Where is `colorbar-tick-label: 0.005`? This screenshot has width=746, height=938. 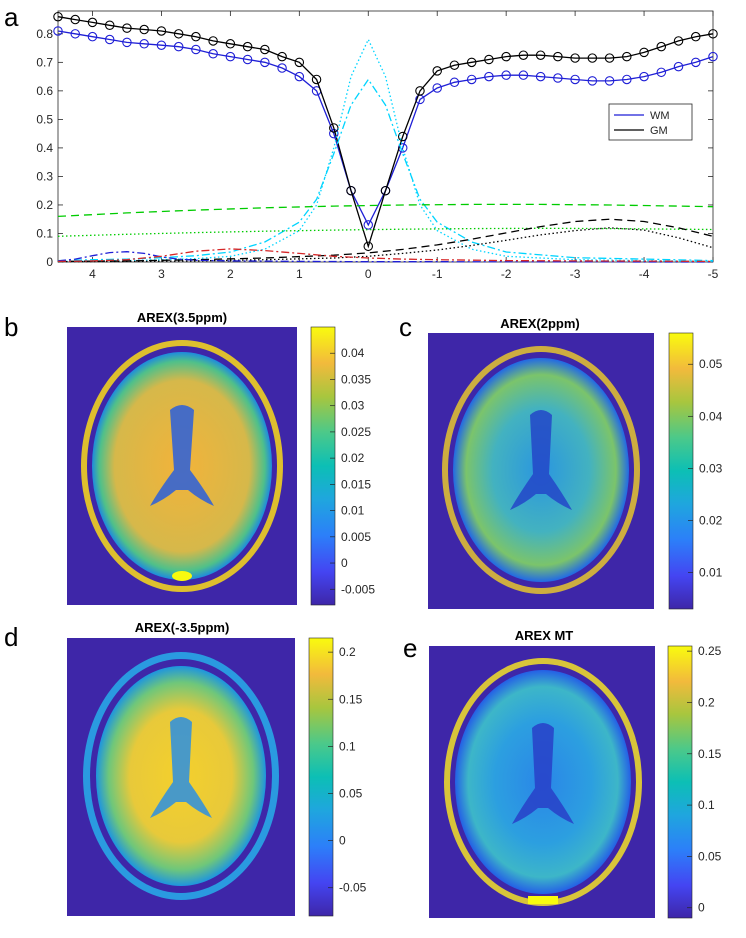 colorbar-tick-label: 0.005 is located at coordinates (356, 537).